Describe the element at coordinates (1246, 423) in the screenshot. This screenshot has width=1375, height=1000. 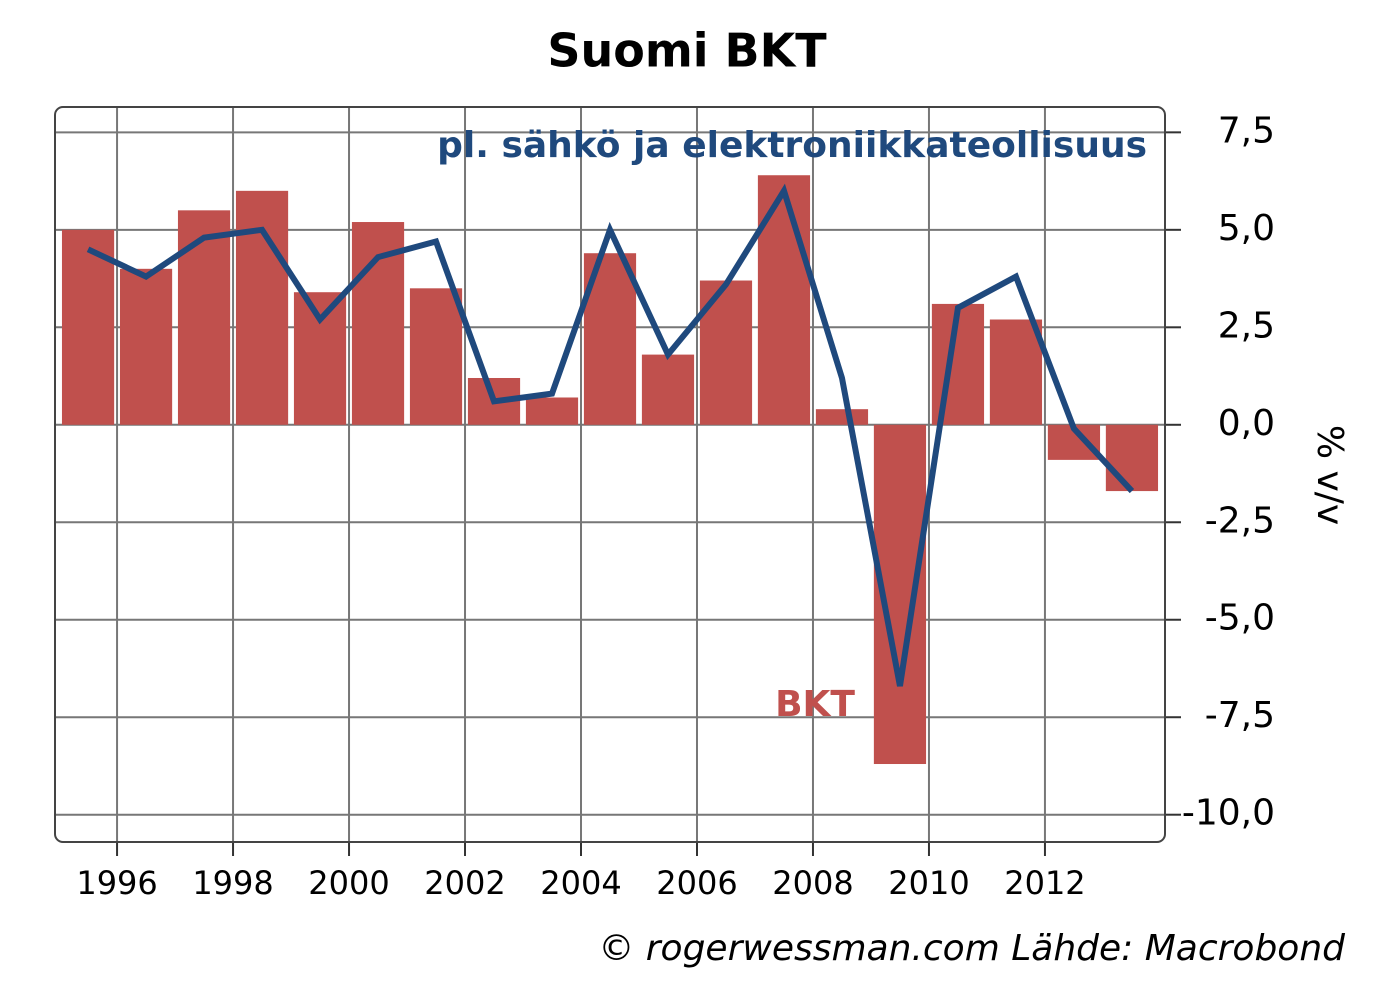
I see `y-tick-label: 0,0` at that location.